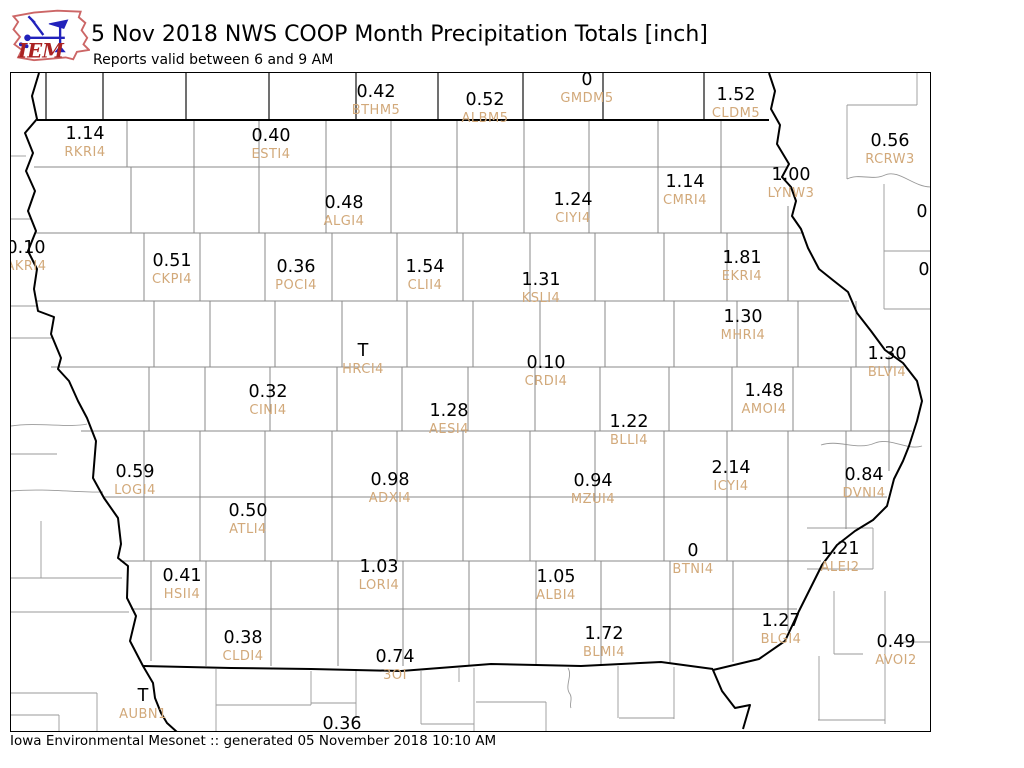 This screenshot has height=768, width=1024. Describe the element at coordinates (781, 639) in the screenshot. I see `station-id: BLGI4` at that location.